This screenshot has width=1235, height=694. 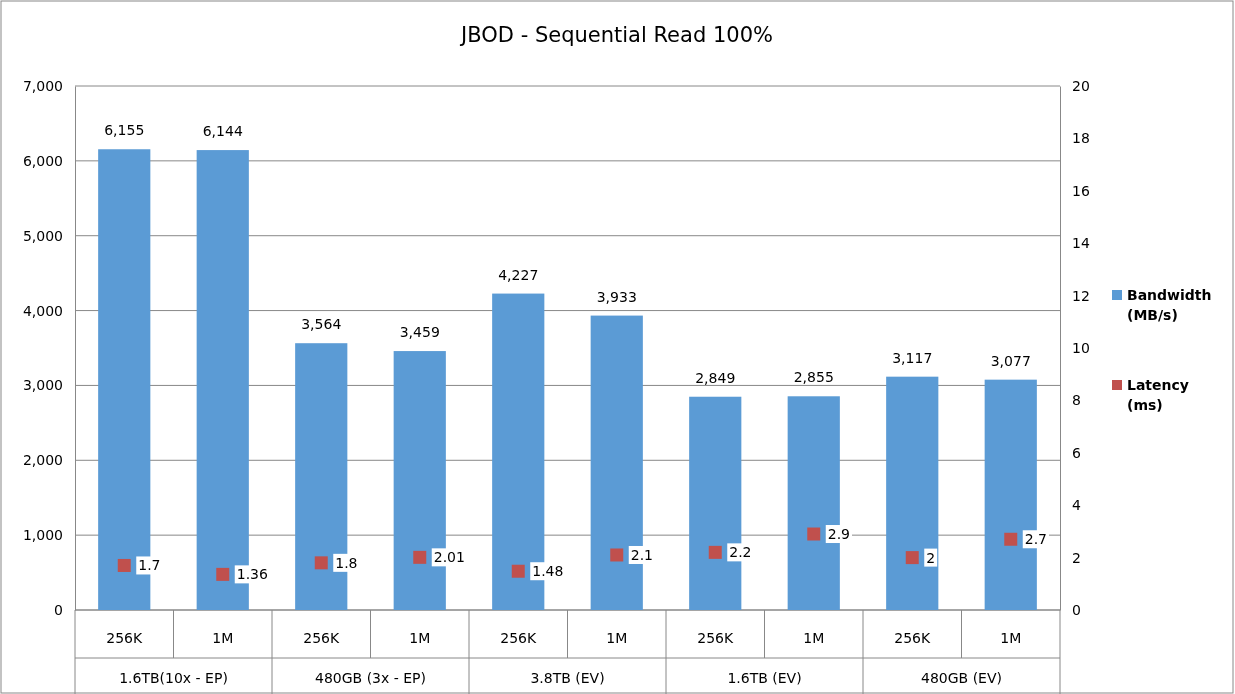 What do you see at coordinates (1076, 452) in the screenshot?
I see `y2-tick-label: 6` at bounding box center [1076, 452].